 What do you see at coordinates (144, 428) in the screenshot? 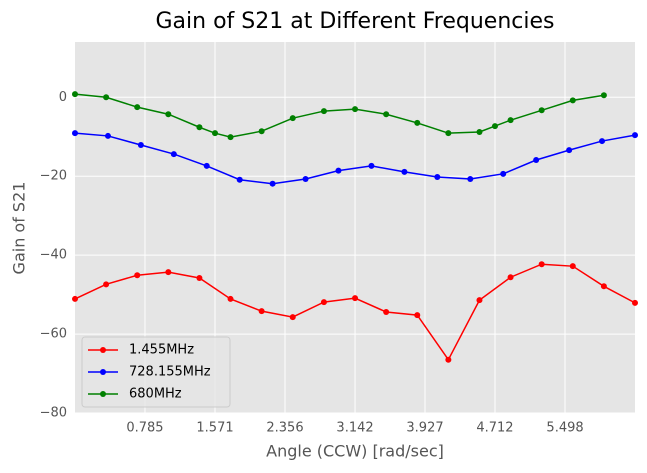
I see `x-tick-label: 0.785` at bounding box center [144, 428].